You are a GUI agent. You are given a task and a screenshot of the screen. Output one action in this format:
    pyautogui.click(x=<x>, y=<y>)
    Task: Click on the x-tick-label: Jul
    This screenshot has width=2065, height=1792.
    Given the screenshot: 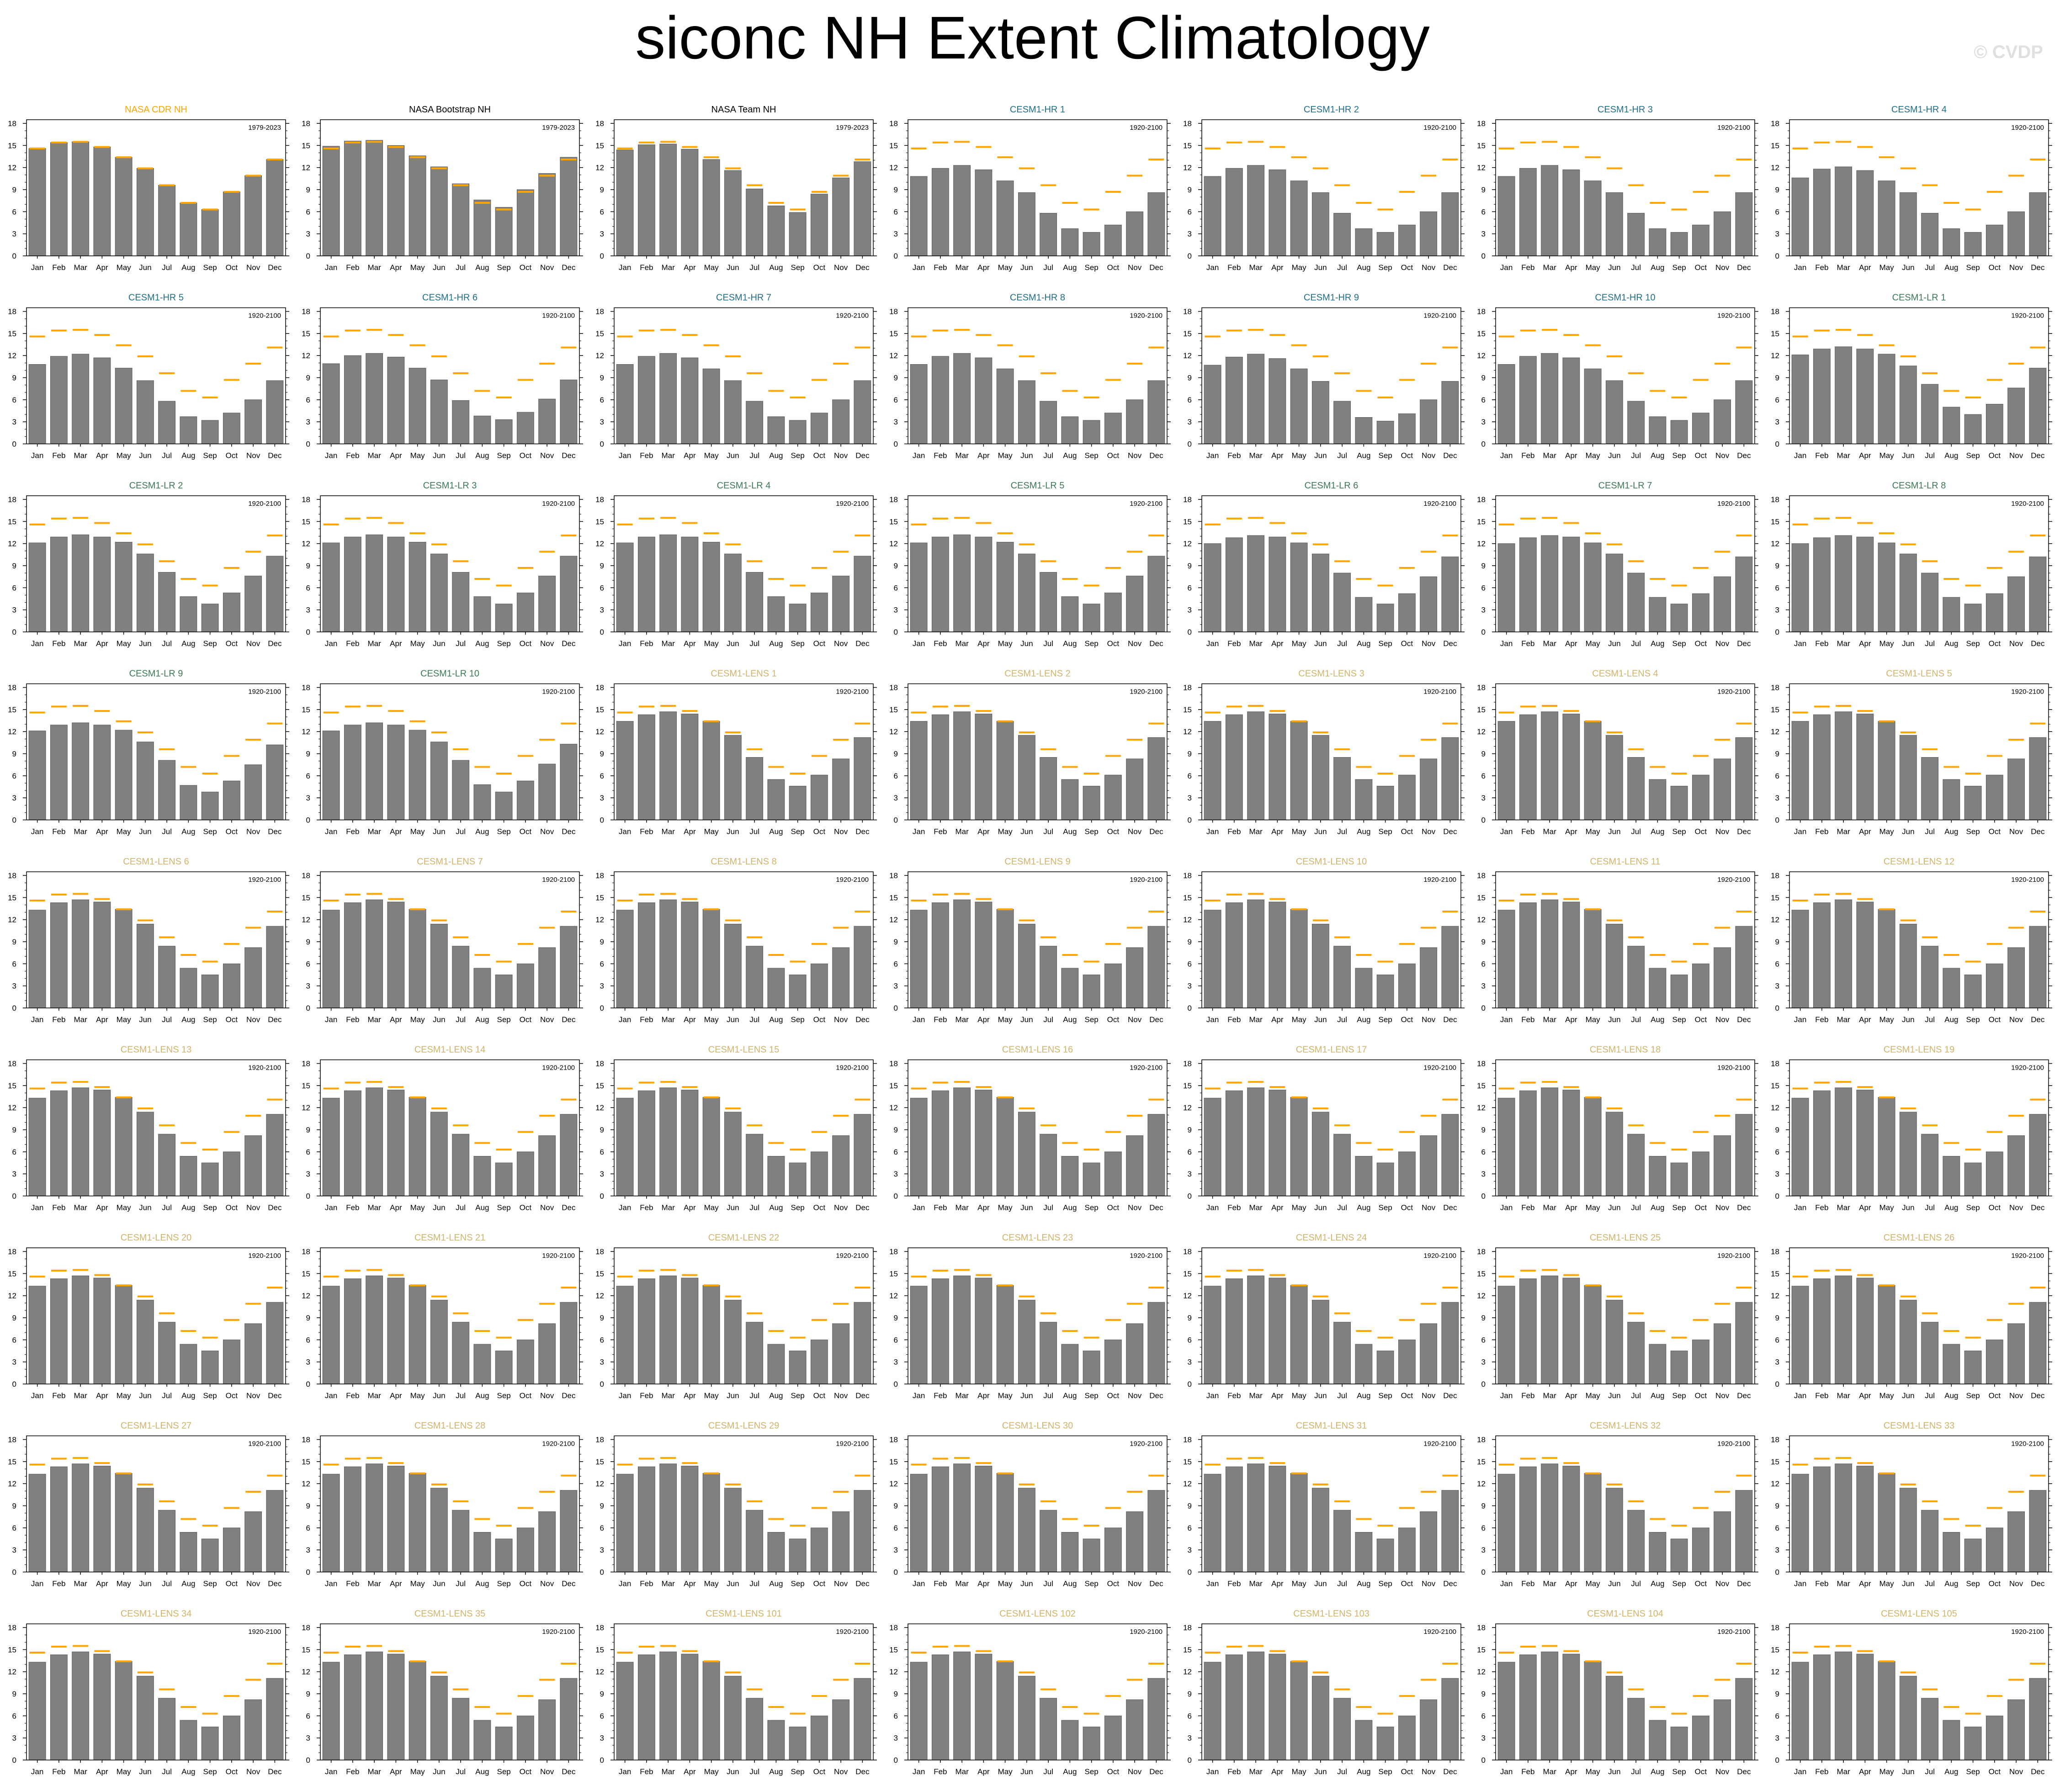 What is the action you would take?
    pyautogui.click(x=167, y=267)
    